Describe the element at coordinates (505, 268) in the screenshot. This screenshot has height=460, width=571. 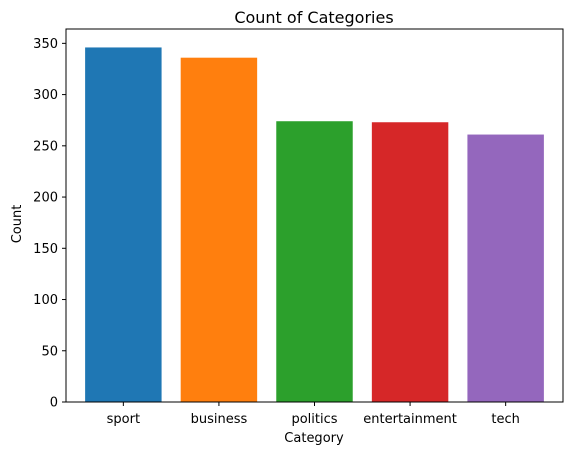
I see `bar-tech` at that location.